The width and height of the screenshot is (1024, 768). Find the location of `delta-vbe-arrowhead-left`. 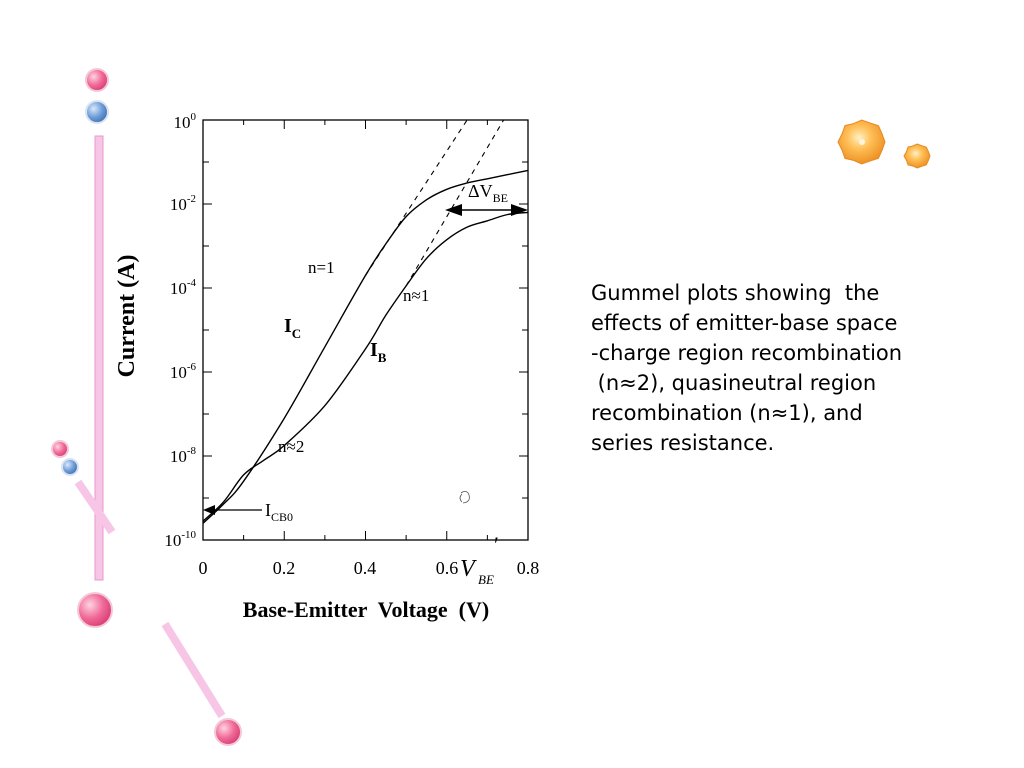

delta-vbe-arrowhead-left is located at coordinates (453, 210).